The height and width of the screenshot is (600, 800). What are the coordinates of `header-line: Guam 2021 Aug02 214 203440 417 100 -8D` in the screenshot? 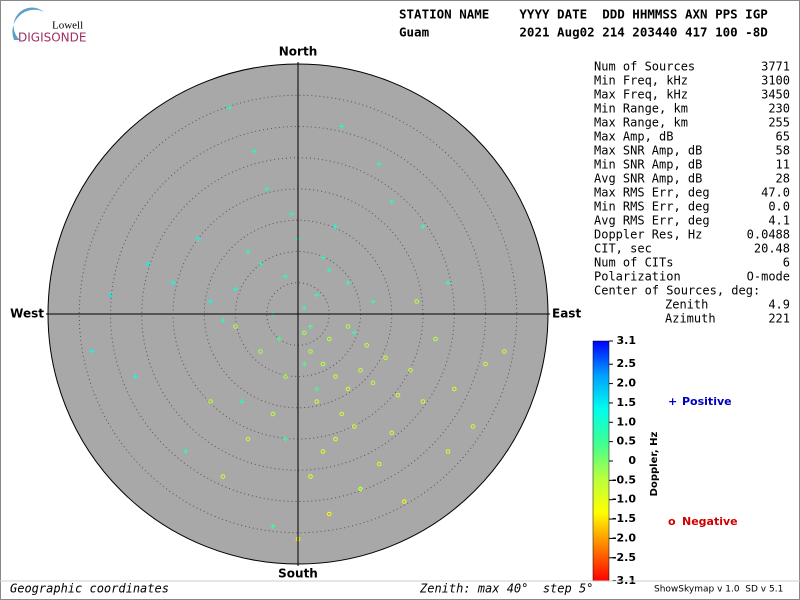 It's located at (583, 32).